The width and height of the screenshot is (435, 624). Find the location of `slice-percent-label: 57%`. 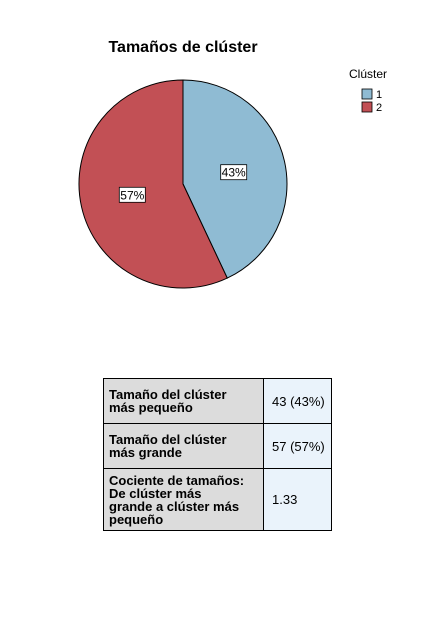

slice-percent-label: 57% is located at coordinates (132, 194).